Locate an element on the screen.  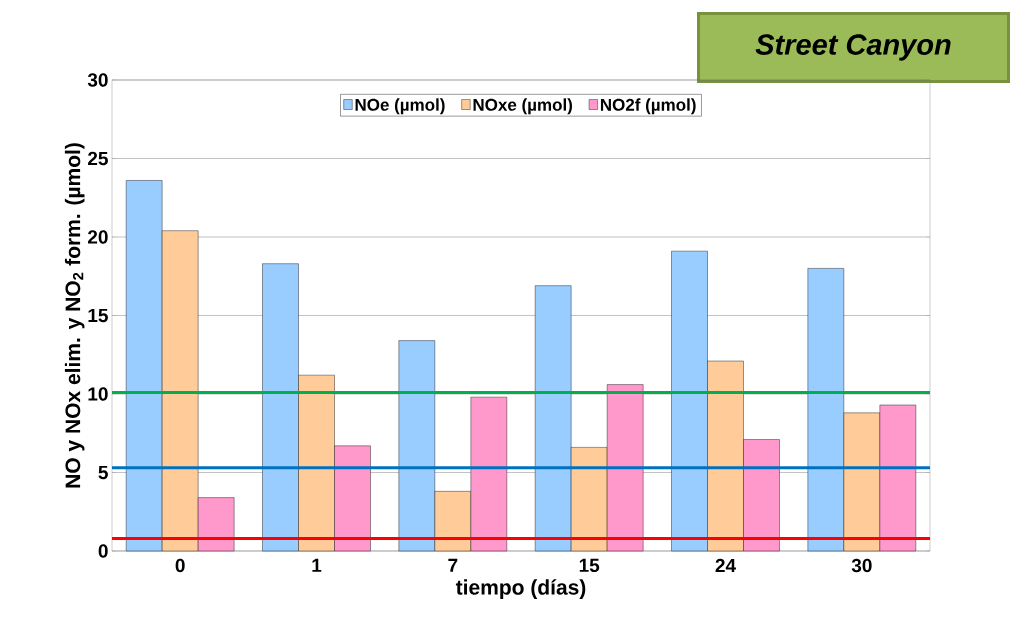
y-tick-label: 5 is located at coordinates (103, 472).